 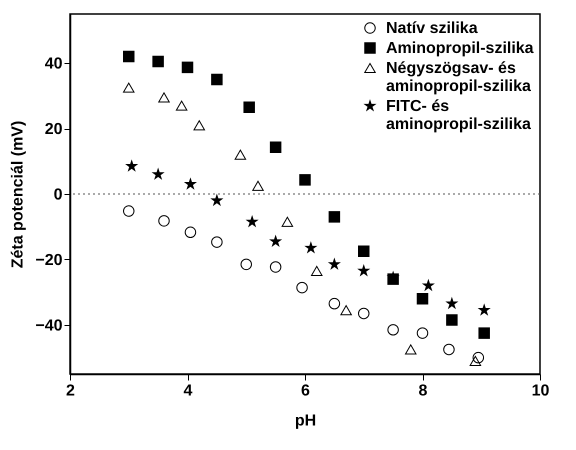 I want to click on y-axis-title: Zéta potenciál (mV), so click(x=17, y=194).